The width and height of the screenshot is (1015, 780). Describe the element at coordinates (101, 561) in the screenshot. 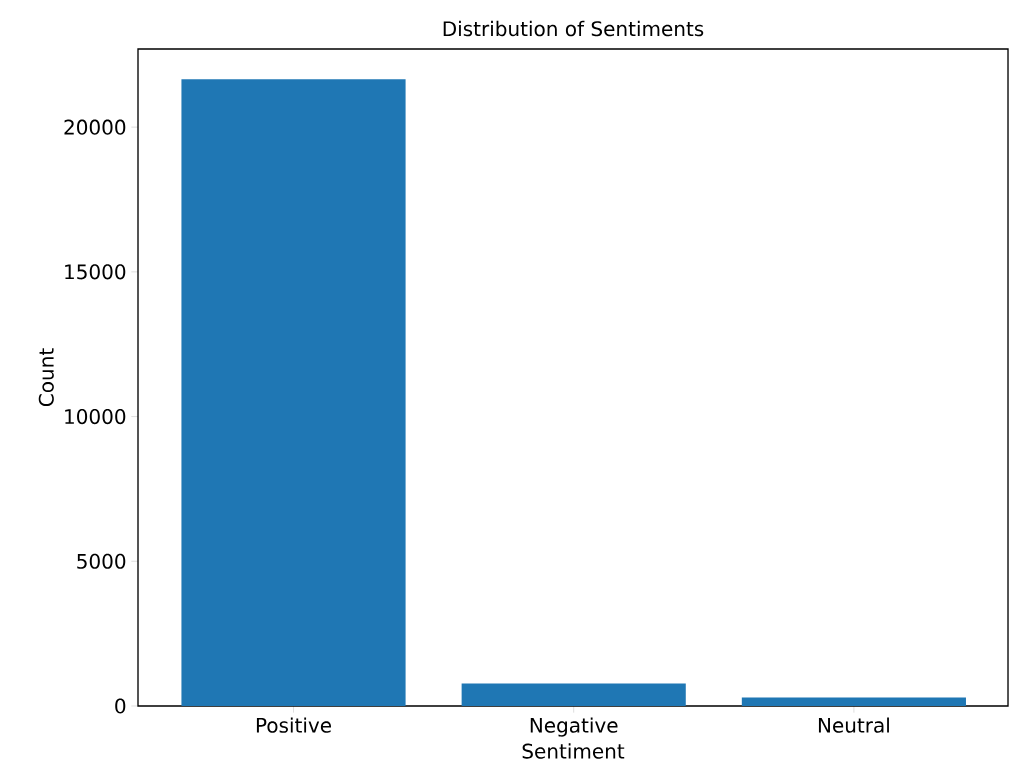

I see `y-tick-label: 5000` at that location.